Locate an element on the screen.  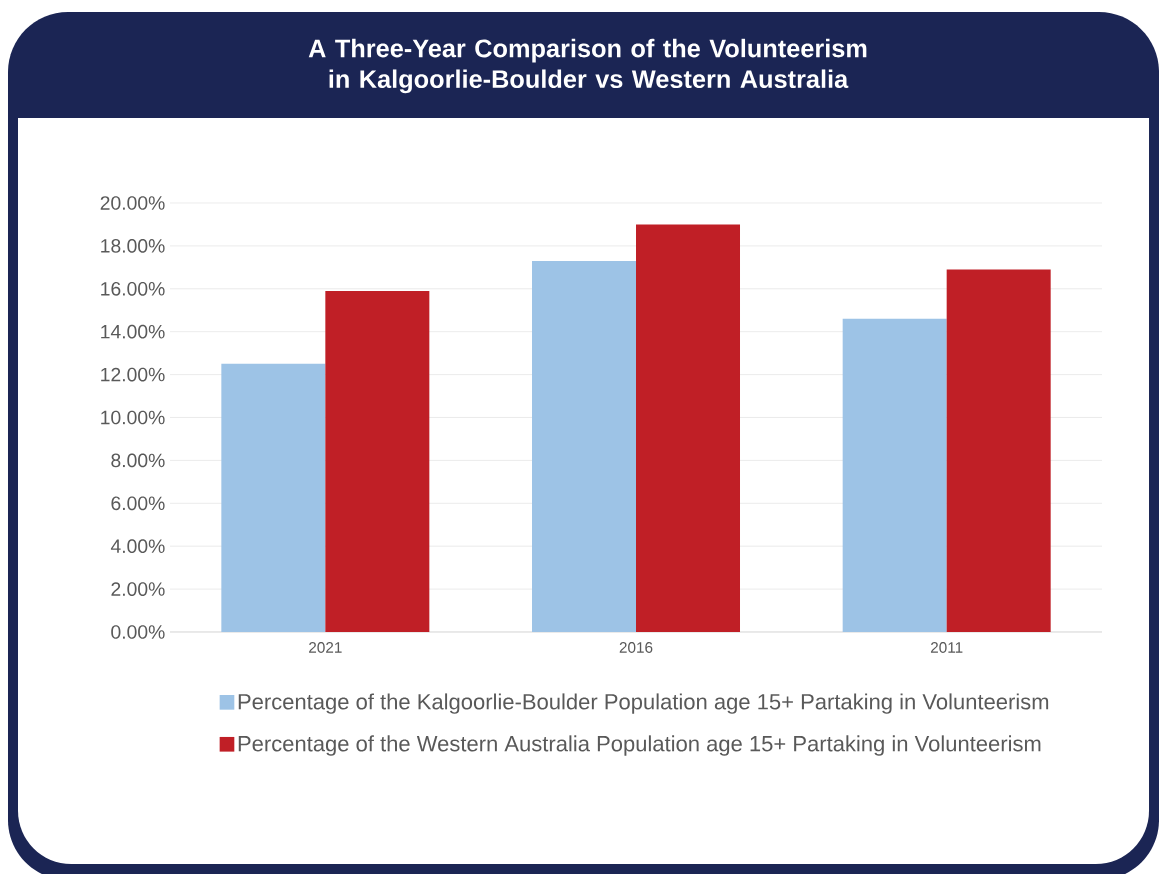
chart-title: A Three-Year Comparison of the Volunteerism in Kalgoorlie-Boulder vs Western Australia is located at coordinates (587, 66).